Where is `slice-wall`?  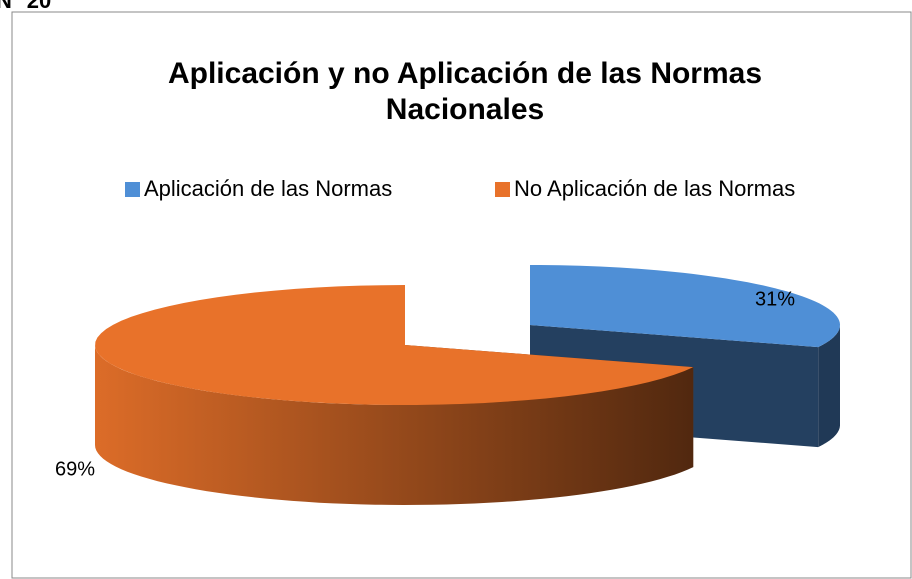
slice-wall is located at coordinates (829, 386).